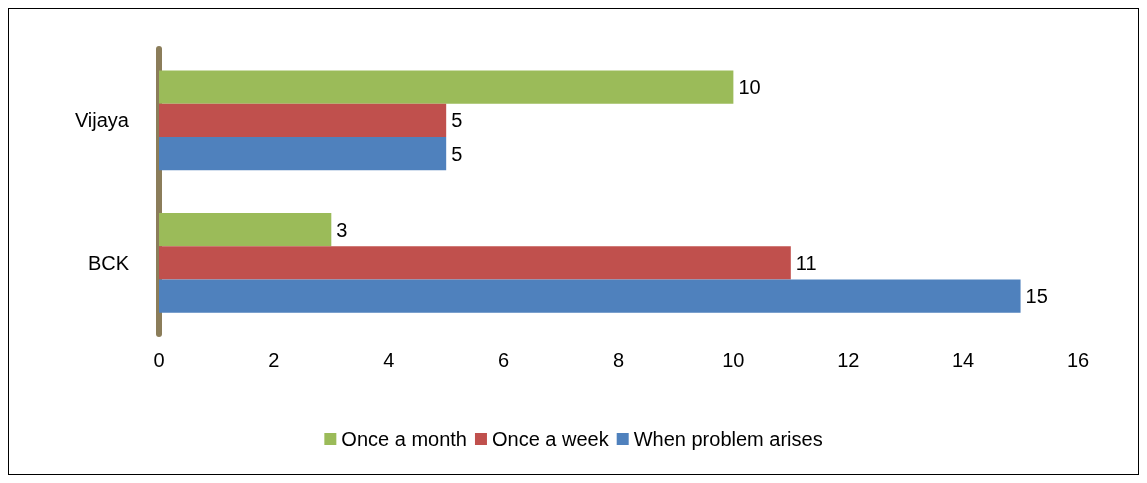 The image size is (1147, 483). I want to click on data-label: 10, so click(749, 87).